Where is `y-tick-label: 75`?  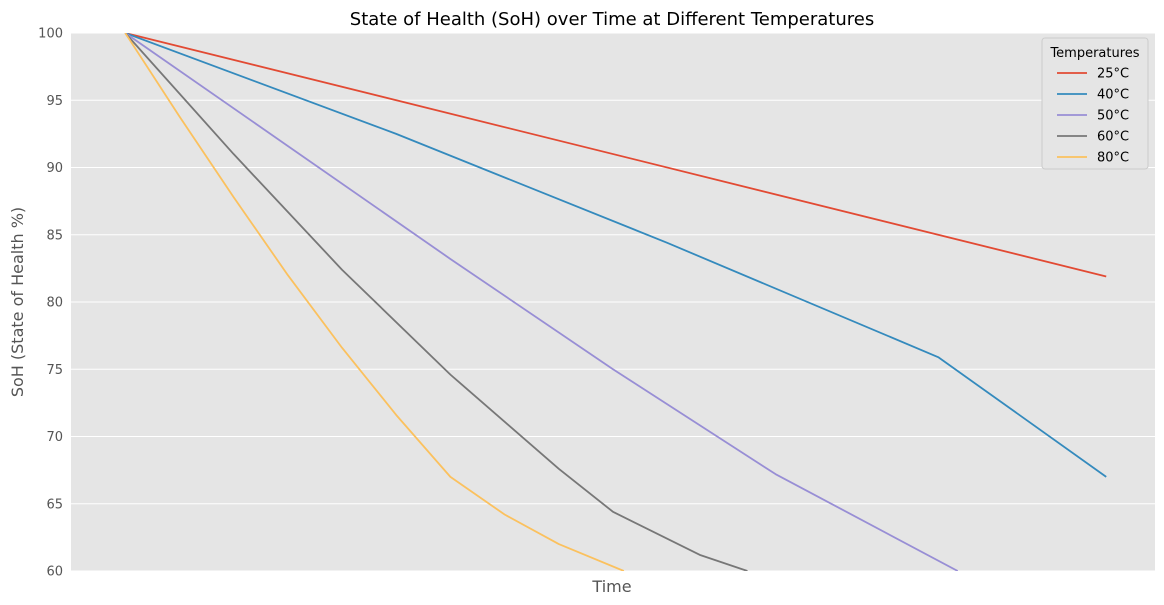 y-tick-label: 75 is located at coordinates (54, 370).